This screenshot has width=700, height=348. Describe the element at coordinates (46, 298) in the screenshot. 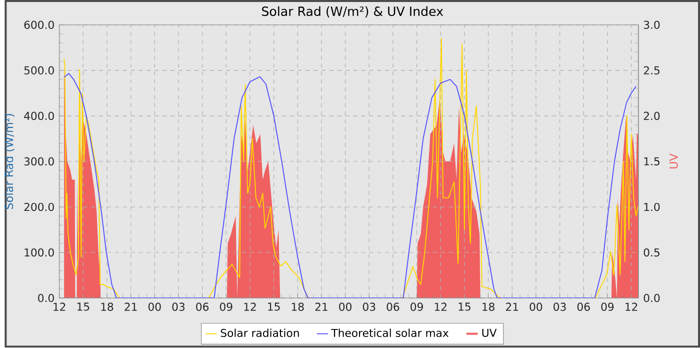

I see `y-tick-label: 0.0` at that location.